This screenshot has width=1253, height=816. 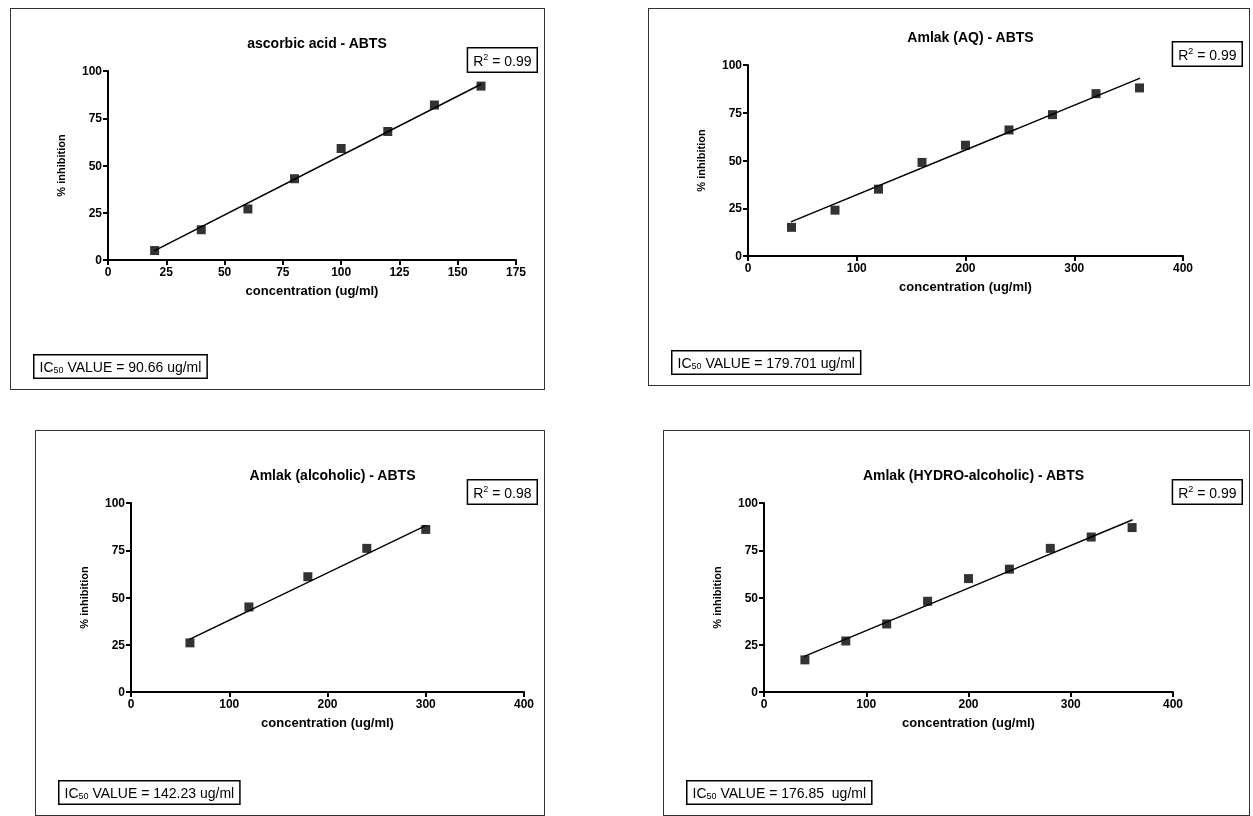 What do you see at coordinates (779, 793) in the screenshot?
I see `text: IC50 VALUE = 176.85 ug/ml` at bounding box center [779, 793].